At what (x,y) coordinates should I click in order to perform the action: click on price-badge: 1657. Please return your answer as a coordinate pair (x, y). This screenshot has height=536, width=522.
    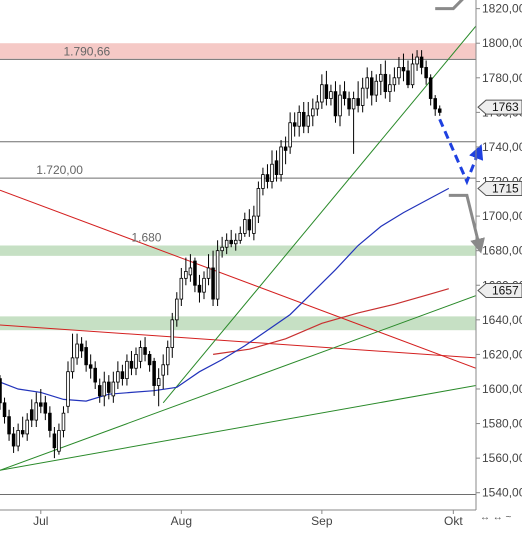
    Looking at the image, I should click on (499, 290).